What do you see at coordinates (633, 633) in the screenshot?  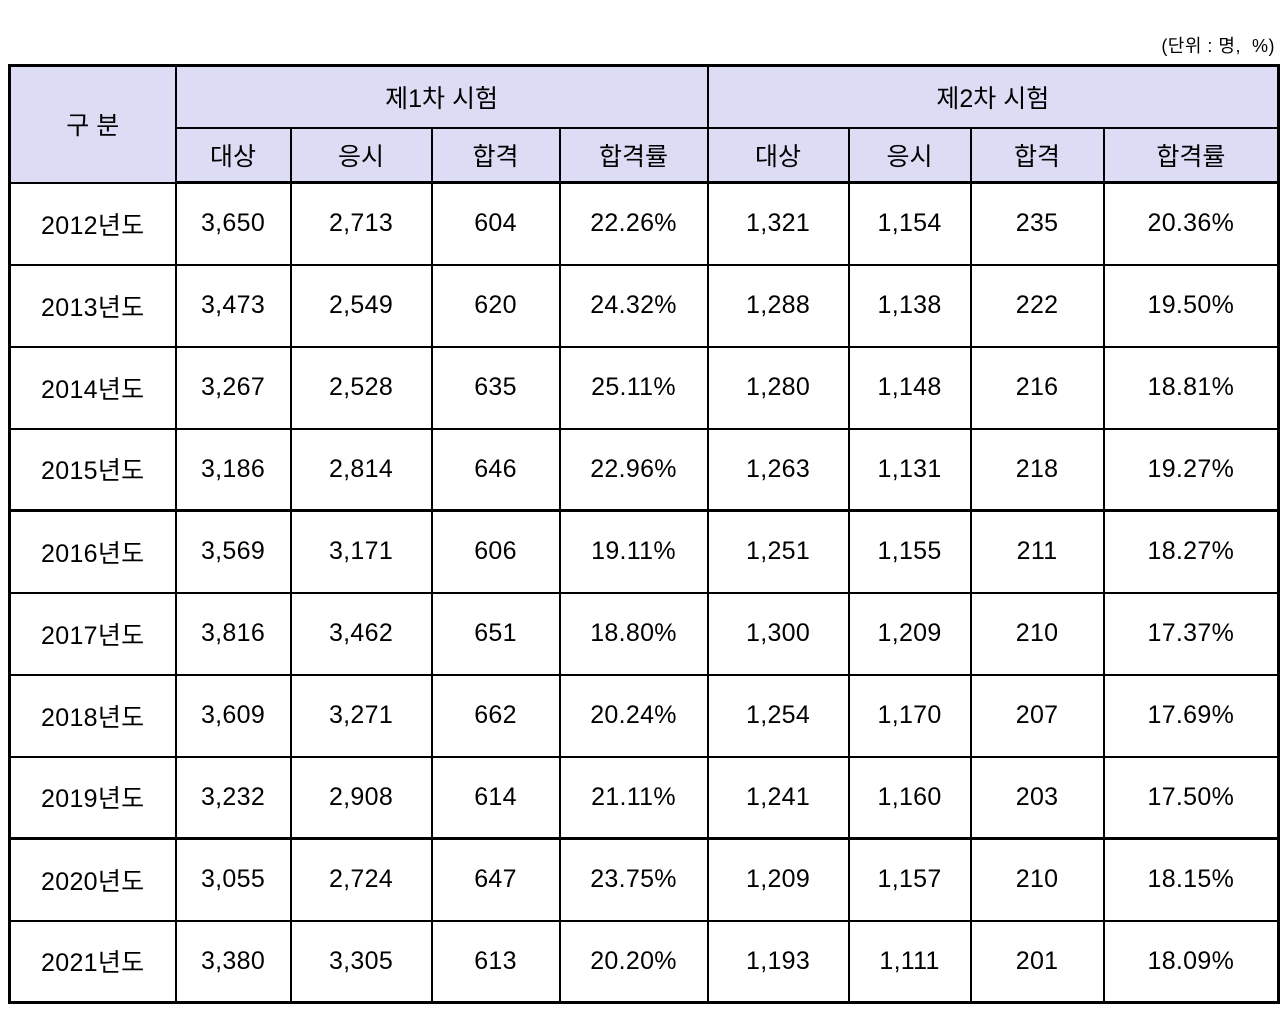 I see `data-cell: 18.80%` at bounding box center [633, 633].